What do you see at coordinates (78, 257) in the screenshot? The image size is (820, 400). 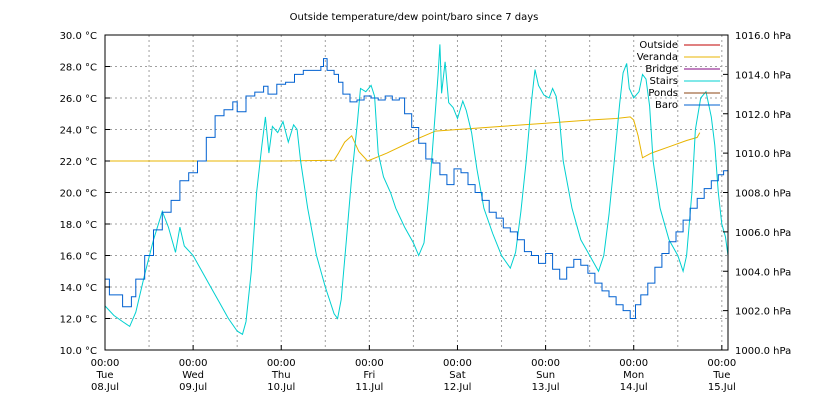 I see `left-tick-label: 16.0 °C` at bounding box center [78, 257].